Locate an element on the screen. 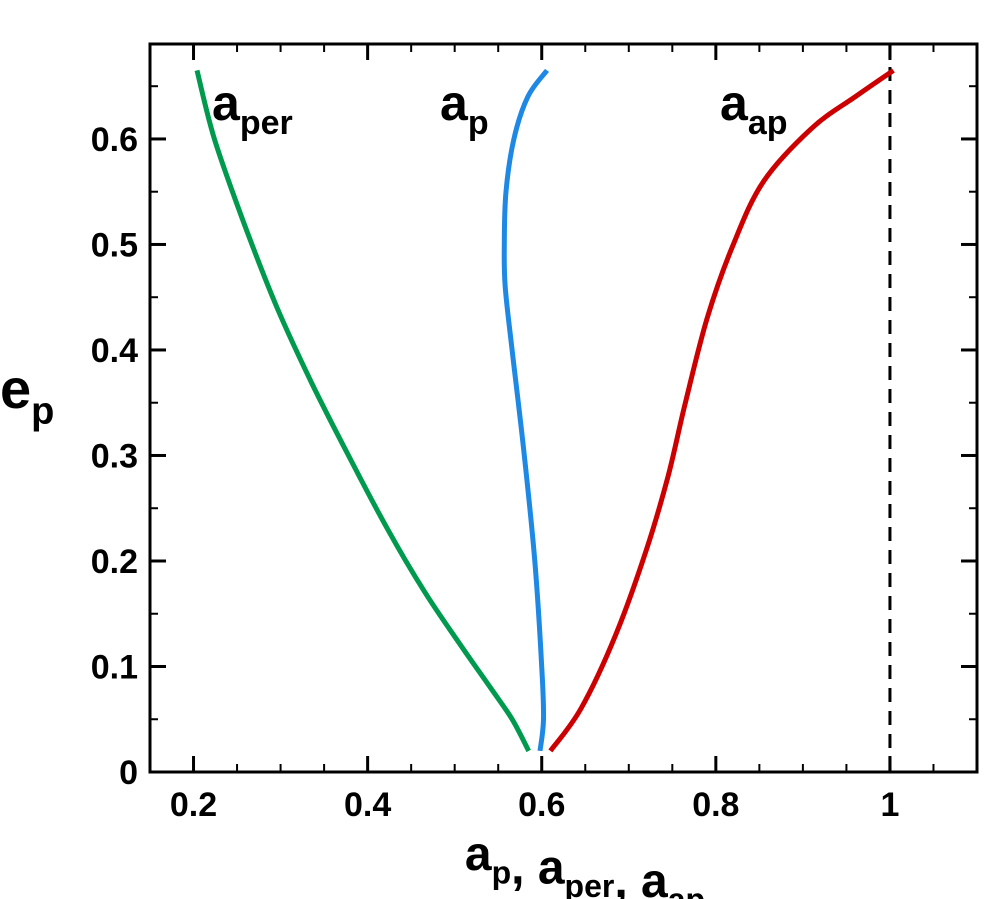 Image resolution: width=1000 pixels, height=899 pixels. y-tick-label: 0 is located at coordinates (128, 773).